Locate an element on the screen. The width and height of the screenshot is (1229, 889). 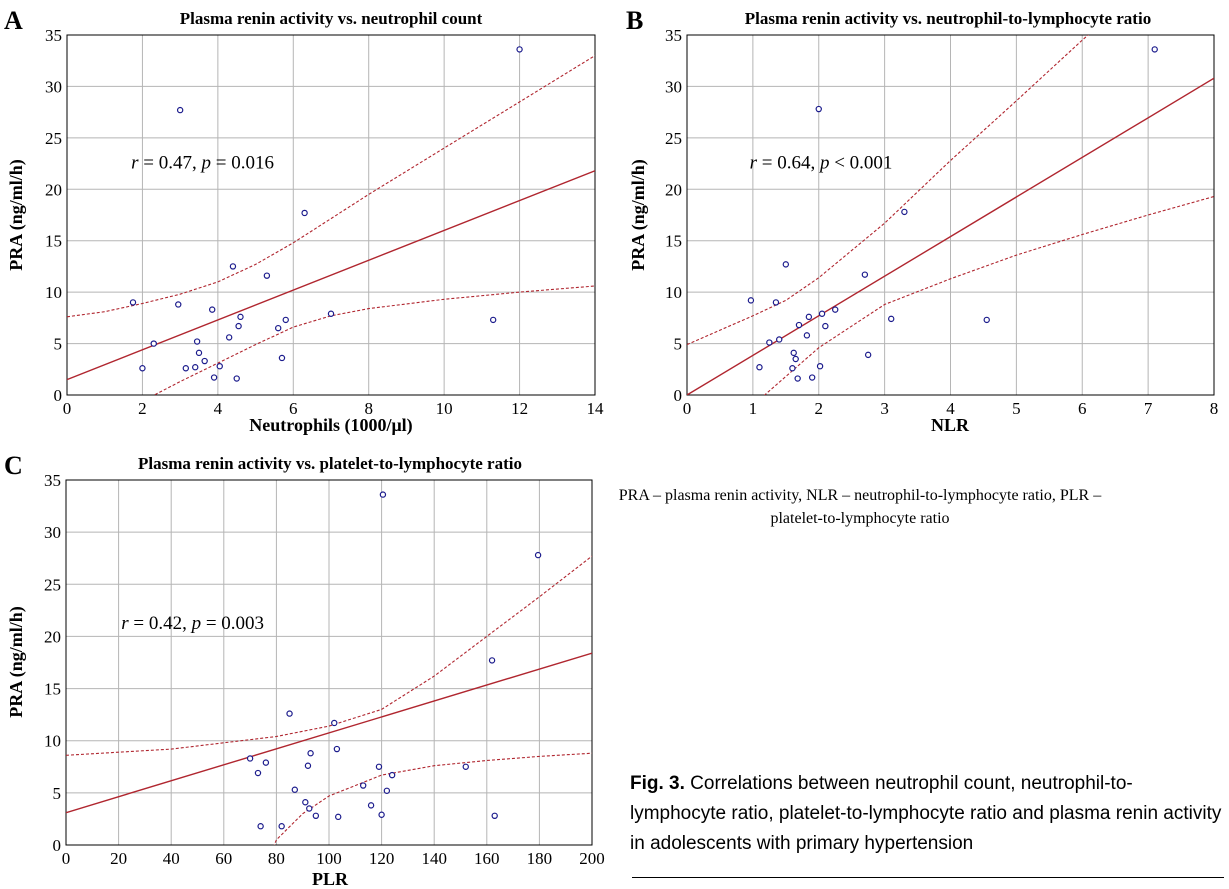
y-tick-label-b-3: 15 is located at coordinates (673, 241).